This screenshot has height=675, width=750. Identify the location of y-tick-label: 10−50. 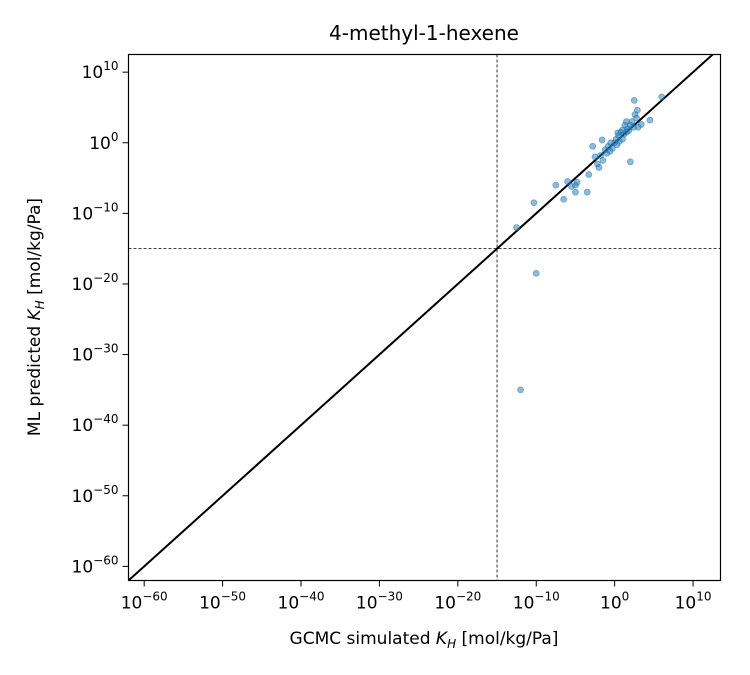
(95, 495).